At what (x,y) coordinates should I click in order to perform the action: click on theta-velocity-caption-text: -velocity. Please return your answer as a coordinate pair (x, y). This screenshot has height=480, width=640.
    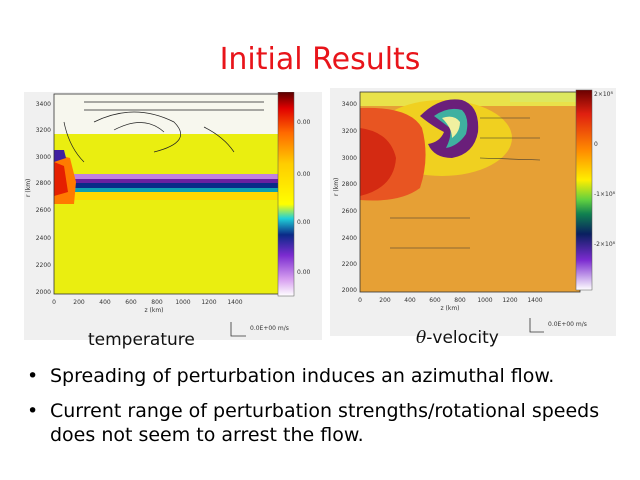
    Looking at the image, I should click on (462, 338).